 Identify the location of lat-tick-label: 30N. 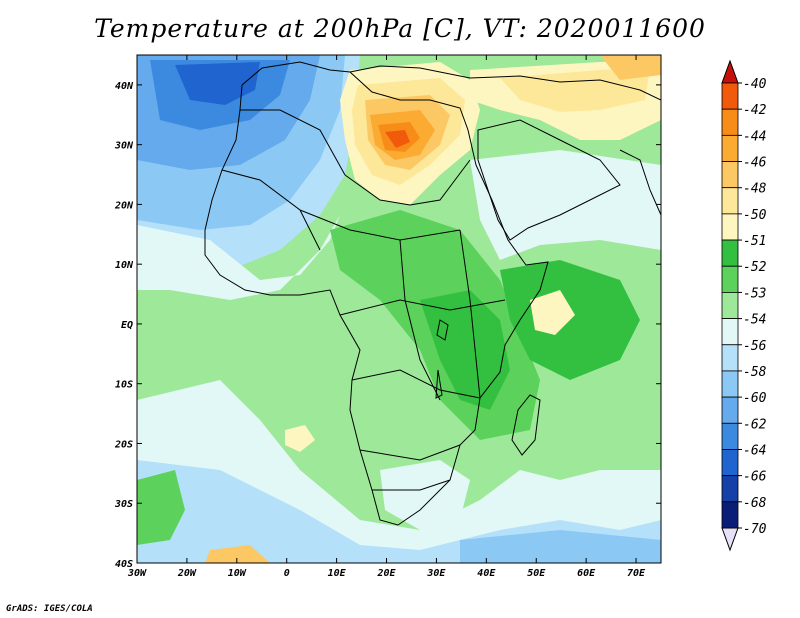
(124, 146).